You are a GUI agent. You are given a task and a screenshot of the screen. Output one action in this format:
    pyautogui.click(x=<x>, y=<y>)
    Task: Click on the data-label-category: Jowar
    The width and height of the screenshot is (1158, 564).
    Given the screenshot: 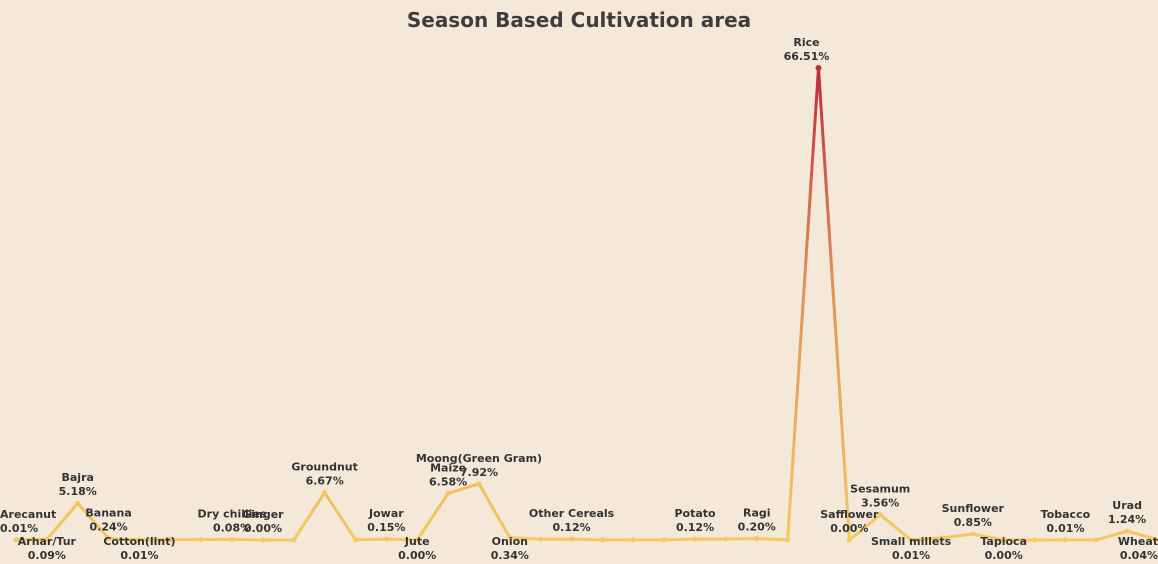 What is the action you would take?
    pyautogui.click(x=386, y=513)
    